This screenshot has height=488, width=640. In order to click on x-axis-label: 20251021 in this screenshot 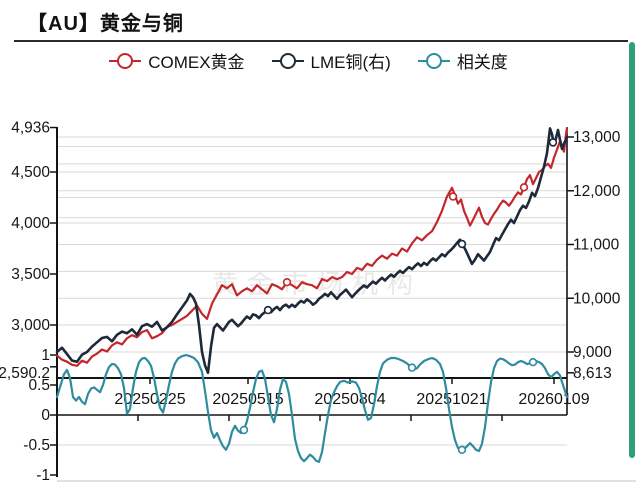, I will do `click(451, 399)`.